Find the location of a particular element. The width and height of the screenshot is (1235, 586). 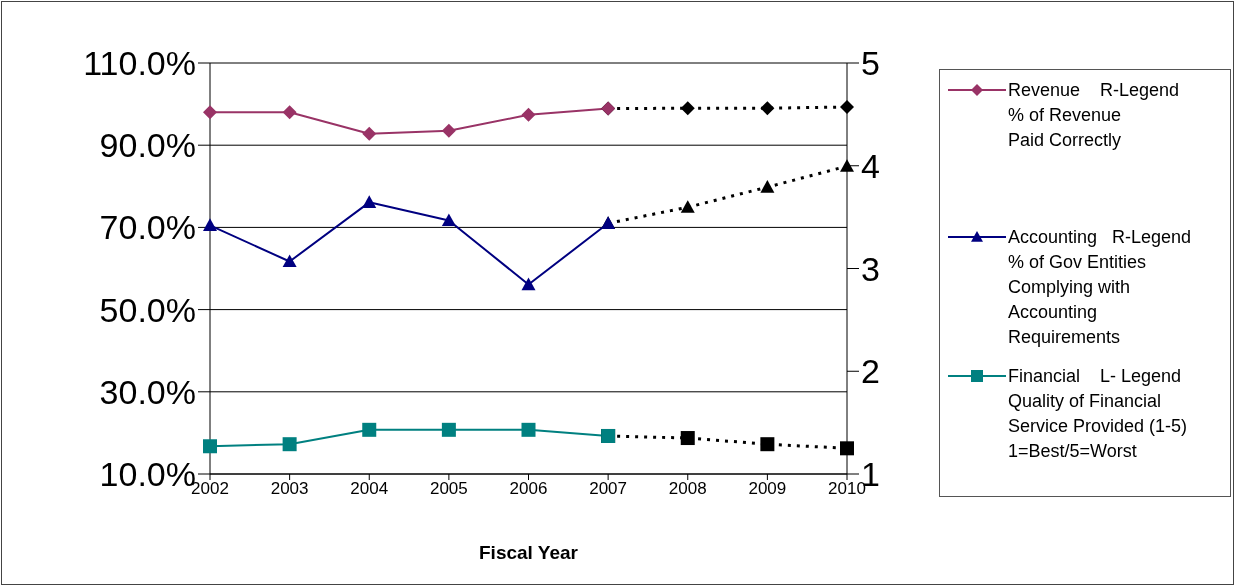

x-tick-label: 2004 is located at coordinates (369, 489).